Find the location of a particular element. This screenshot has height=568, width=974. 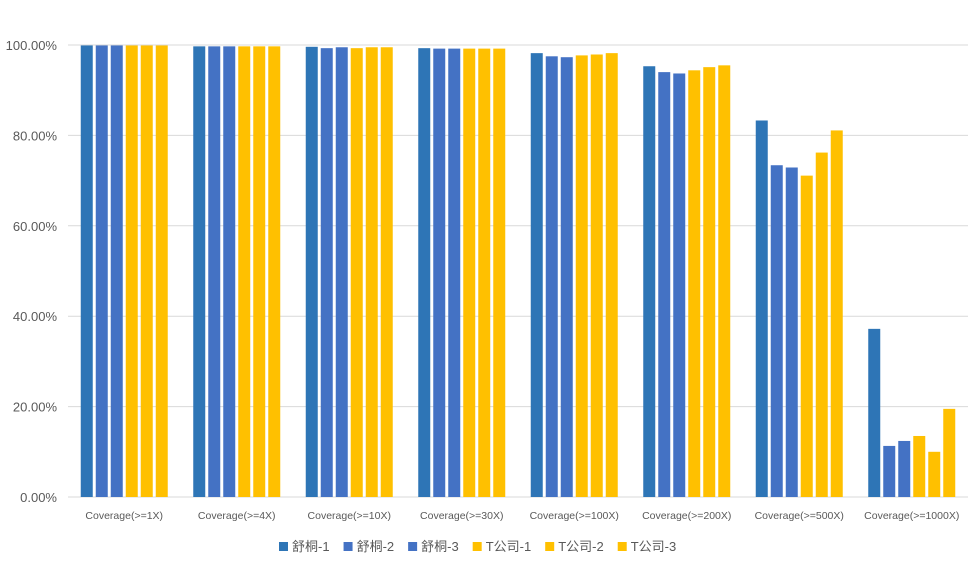

x-tick-label: Coverage(>=1X) is located at coordinates (124, 516).